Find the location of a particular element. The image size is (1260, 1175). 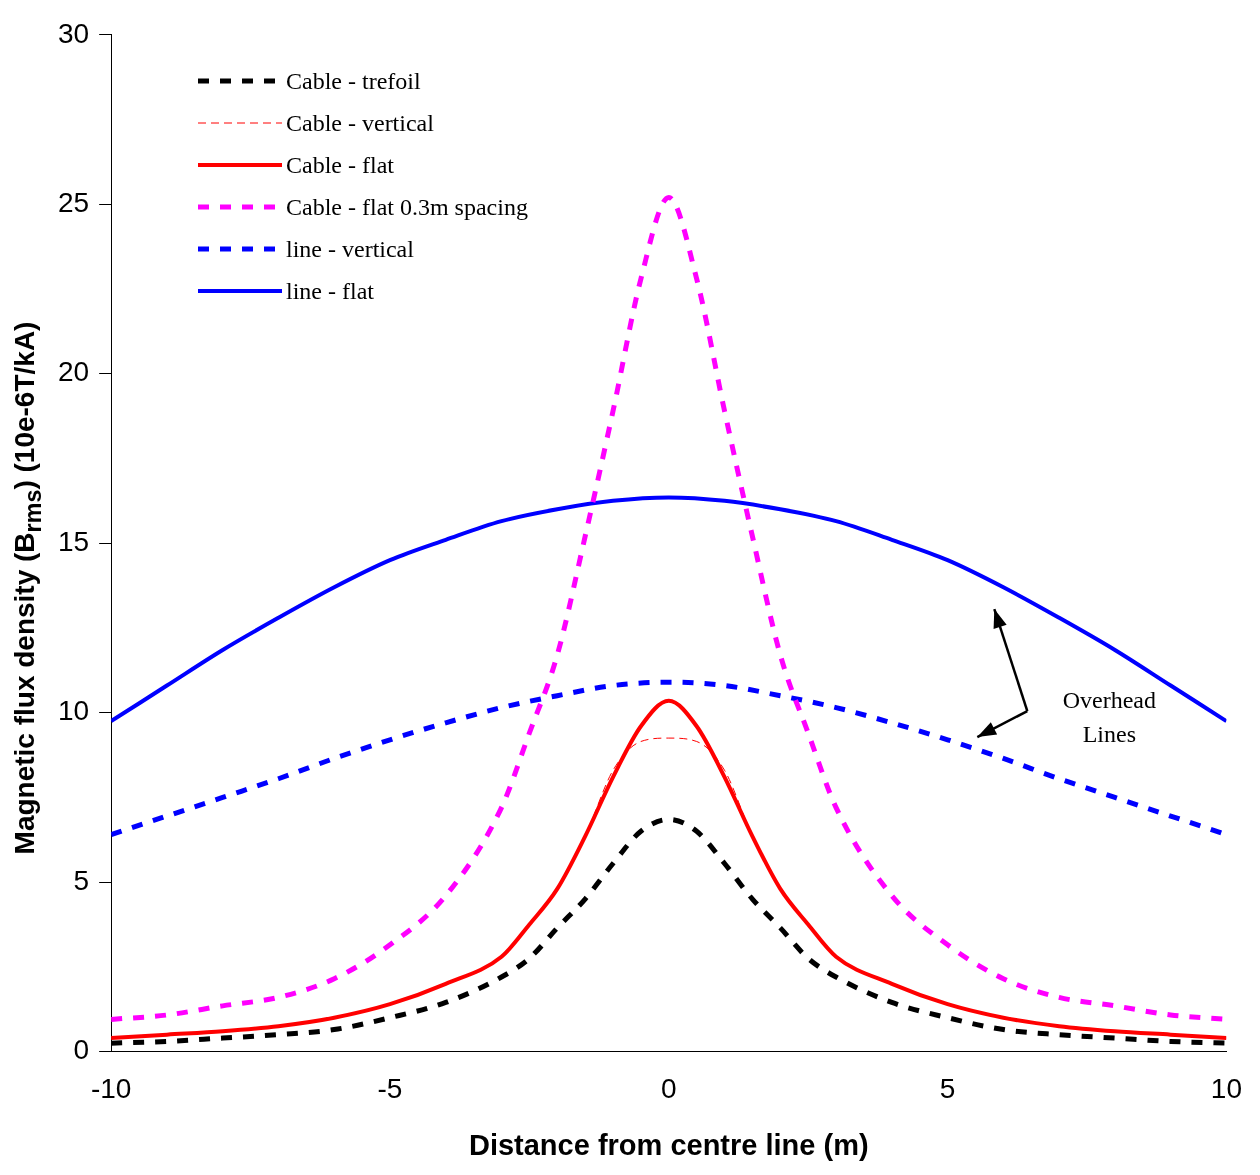

legend-label: Cable - vertical is located at coordinates (360, 123).